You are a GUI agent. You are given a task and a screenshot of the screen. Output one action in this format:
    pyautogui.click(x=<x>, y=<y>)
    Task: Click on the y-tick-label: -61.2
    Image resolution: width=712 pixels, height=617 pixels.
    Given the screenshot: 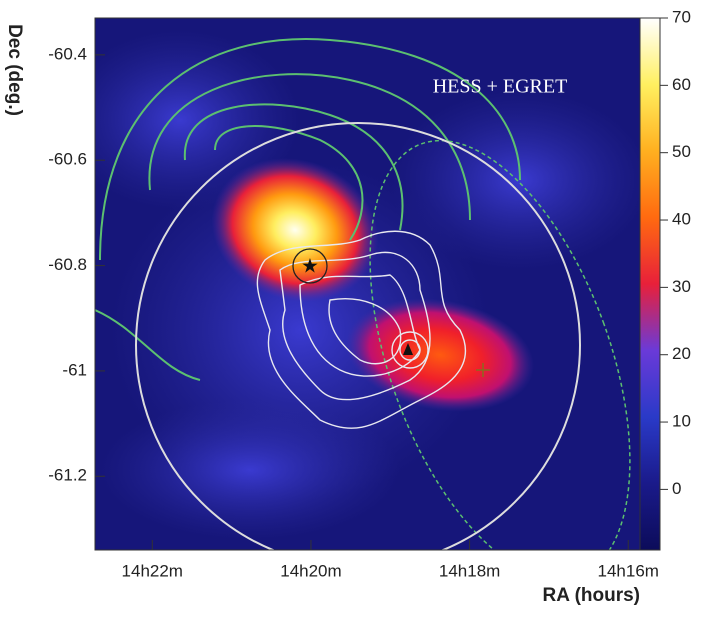 What is the action you would take?
    pyautogui.click(x=67, y=475)
    